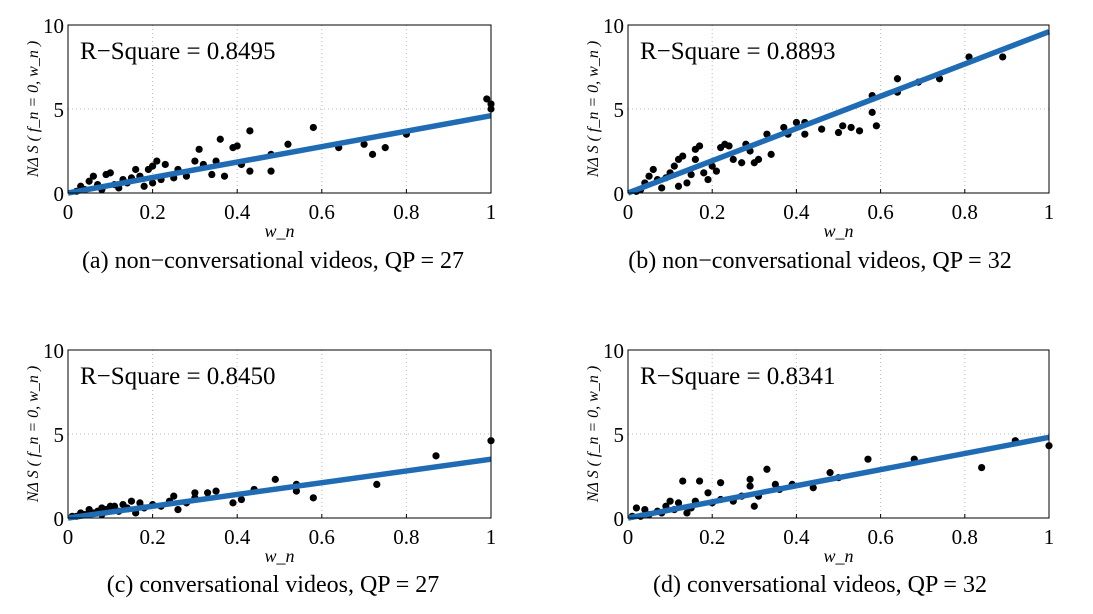  I want to click on panel-caption: (d) conversational videos, QP = 32, so click(820, 585).